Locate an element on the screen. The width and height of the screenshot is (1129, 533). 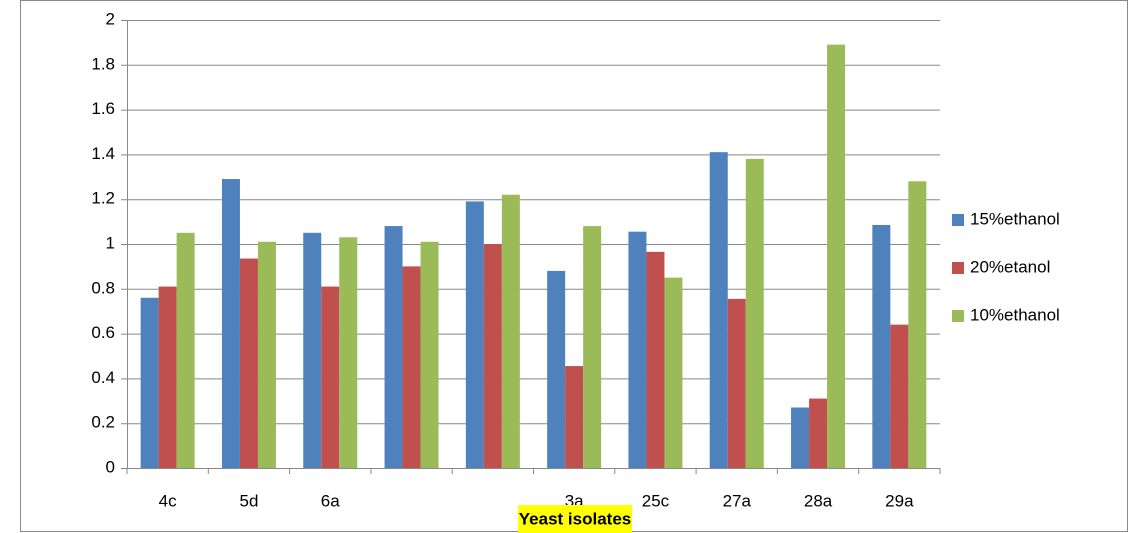
y-tick-label: 0.2 is located at coordinates (103, 422).